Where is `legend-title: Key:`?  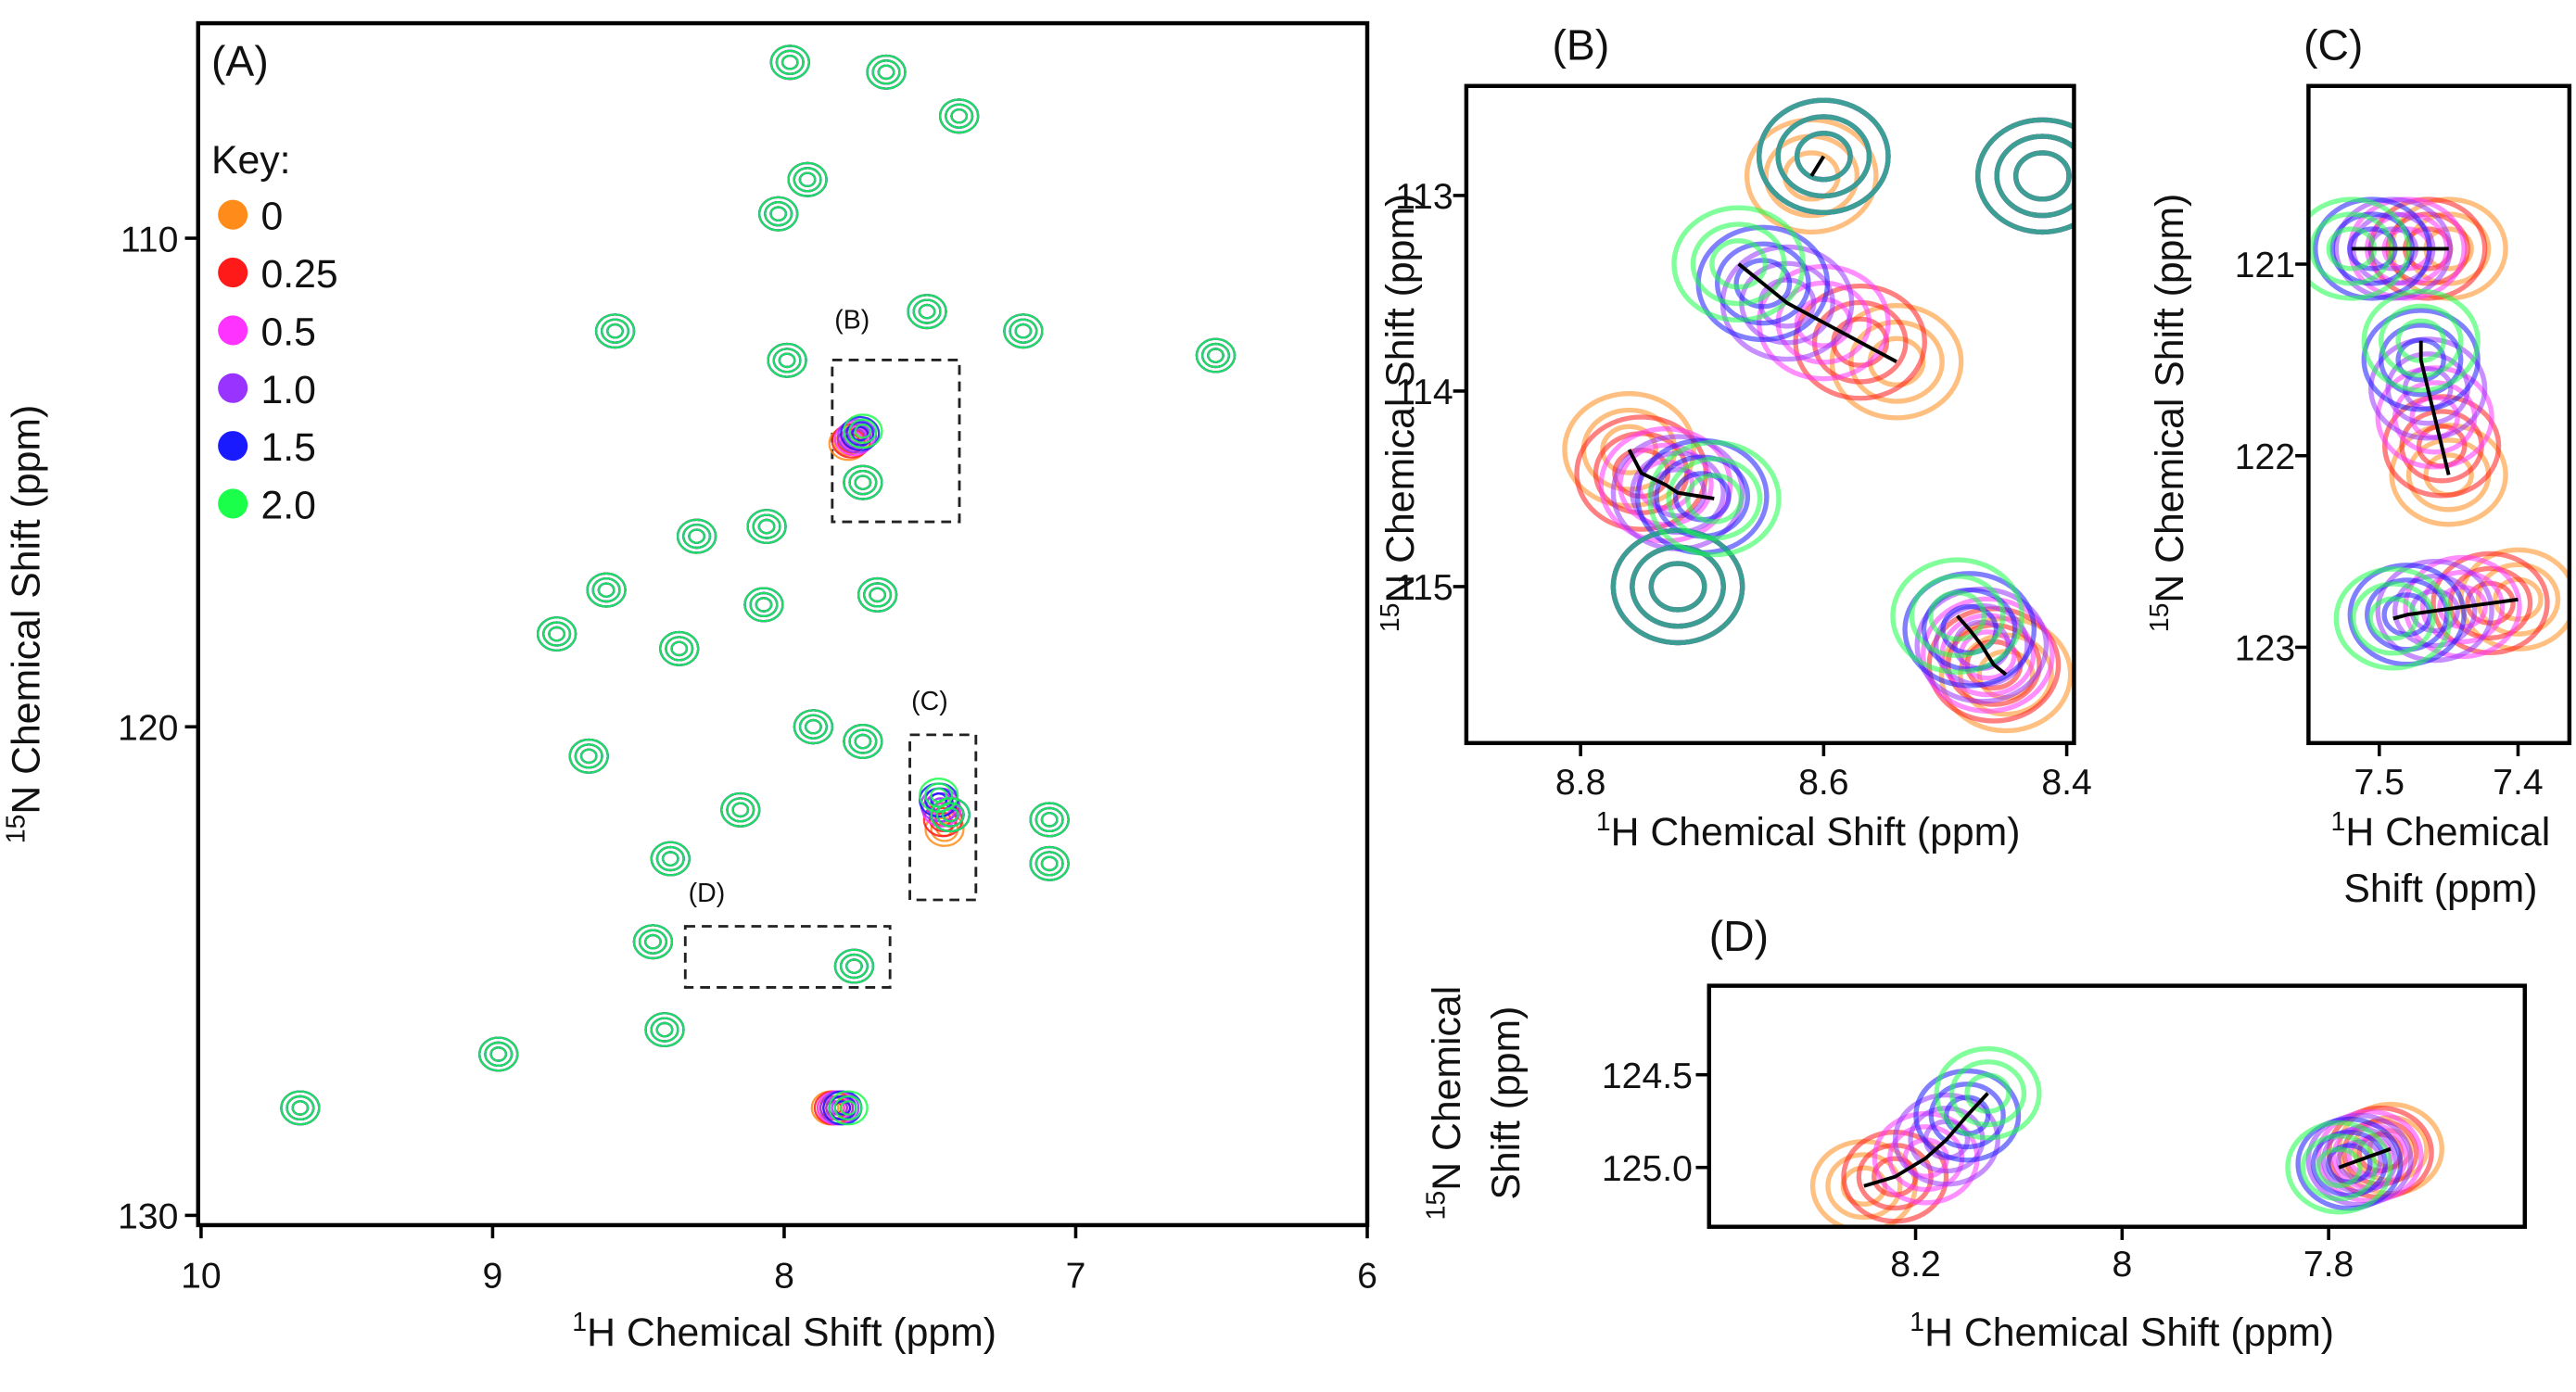 legend-title: Key: is located at coordinates (251, 160).